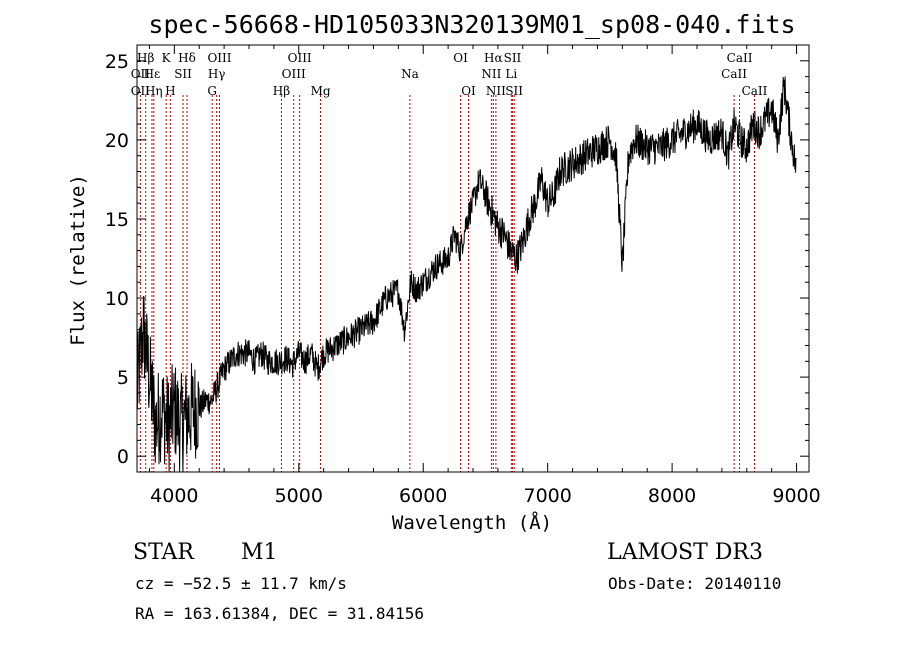 Image resolution: width=900 pixels, height=649 pixels. I want to click on obs-date: Obs-Date: 20140110, so click(694, 583).